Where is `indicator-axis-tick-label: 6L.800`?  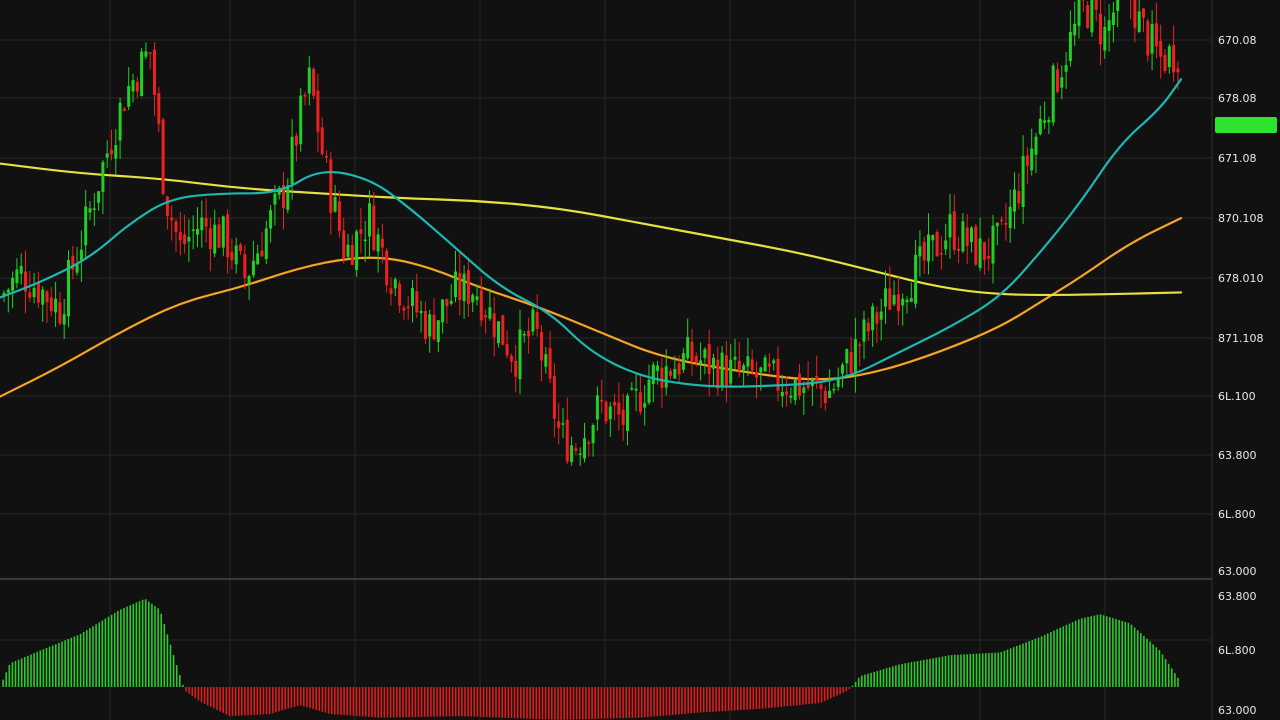
indicator-axis-tick-label: 6L.800 is located at coordinates (1237, 650).